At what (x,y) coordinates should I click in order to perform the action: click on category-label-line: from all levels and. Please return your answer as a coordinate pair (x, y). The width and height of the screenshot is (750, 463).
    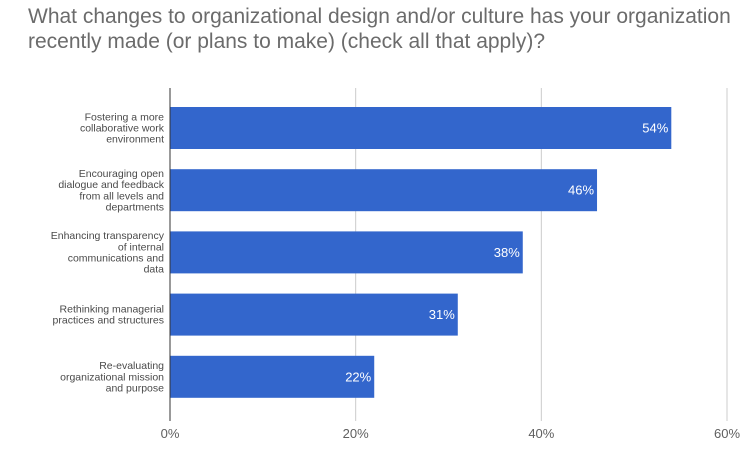
    Looking at the image, I should click on (121, 196).